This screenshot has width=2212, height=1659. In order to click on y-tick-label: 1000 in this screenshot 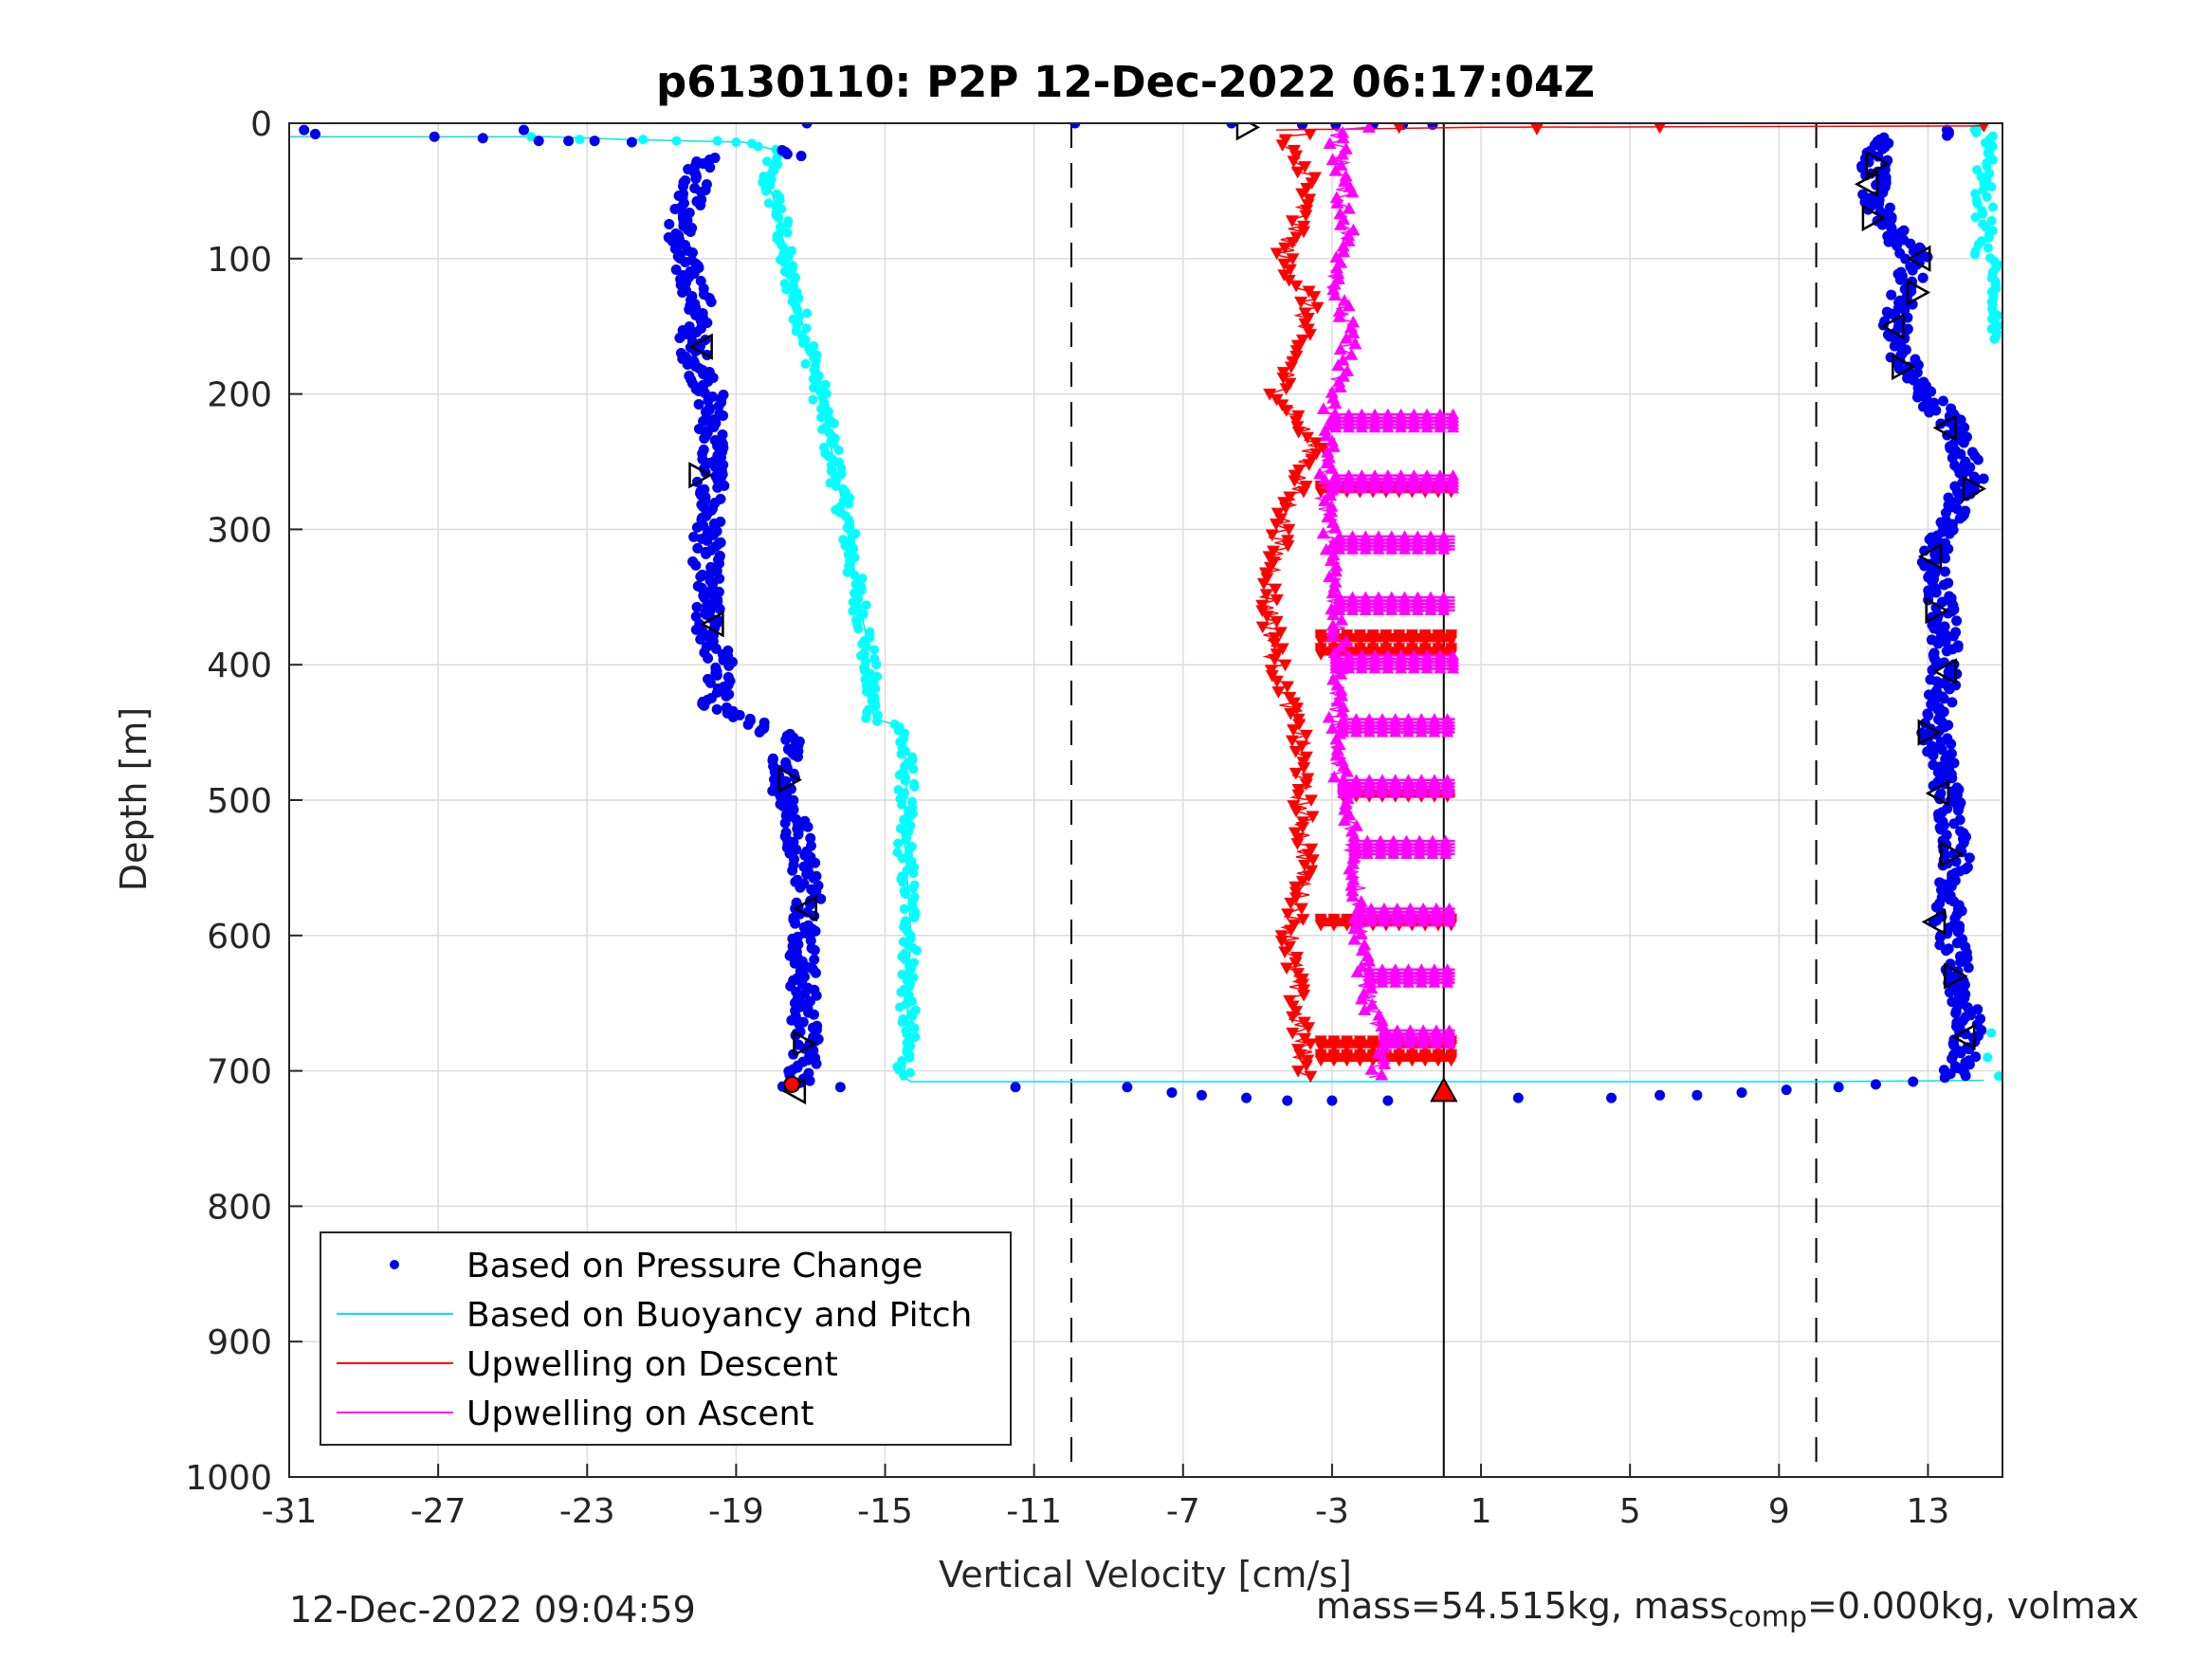, I will do `click(228, 1478)`.